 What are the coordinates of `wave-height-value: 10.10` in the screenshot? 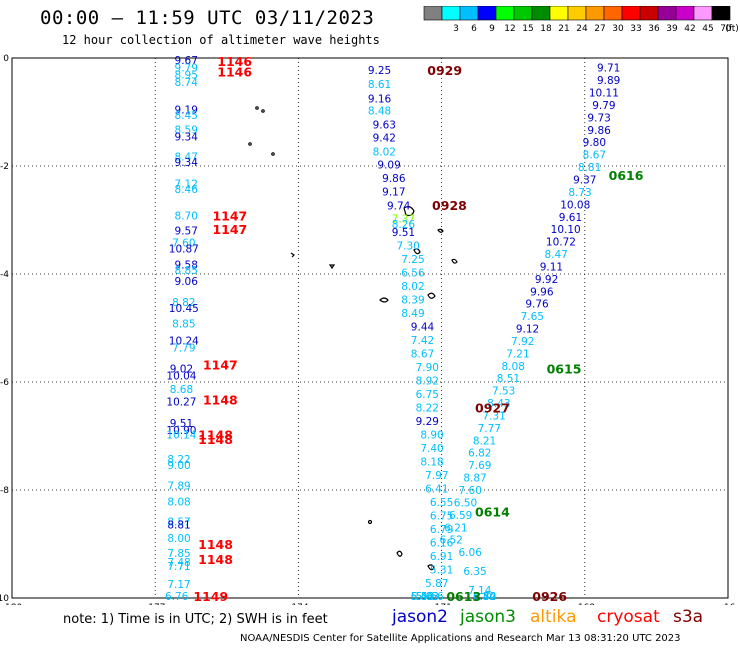 It's located at (566, 230).